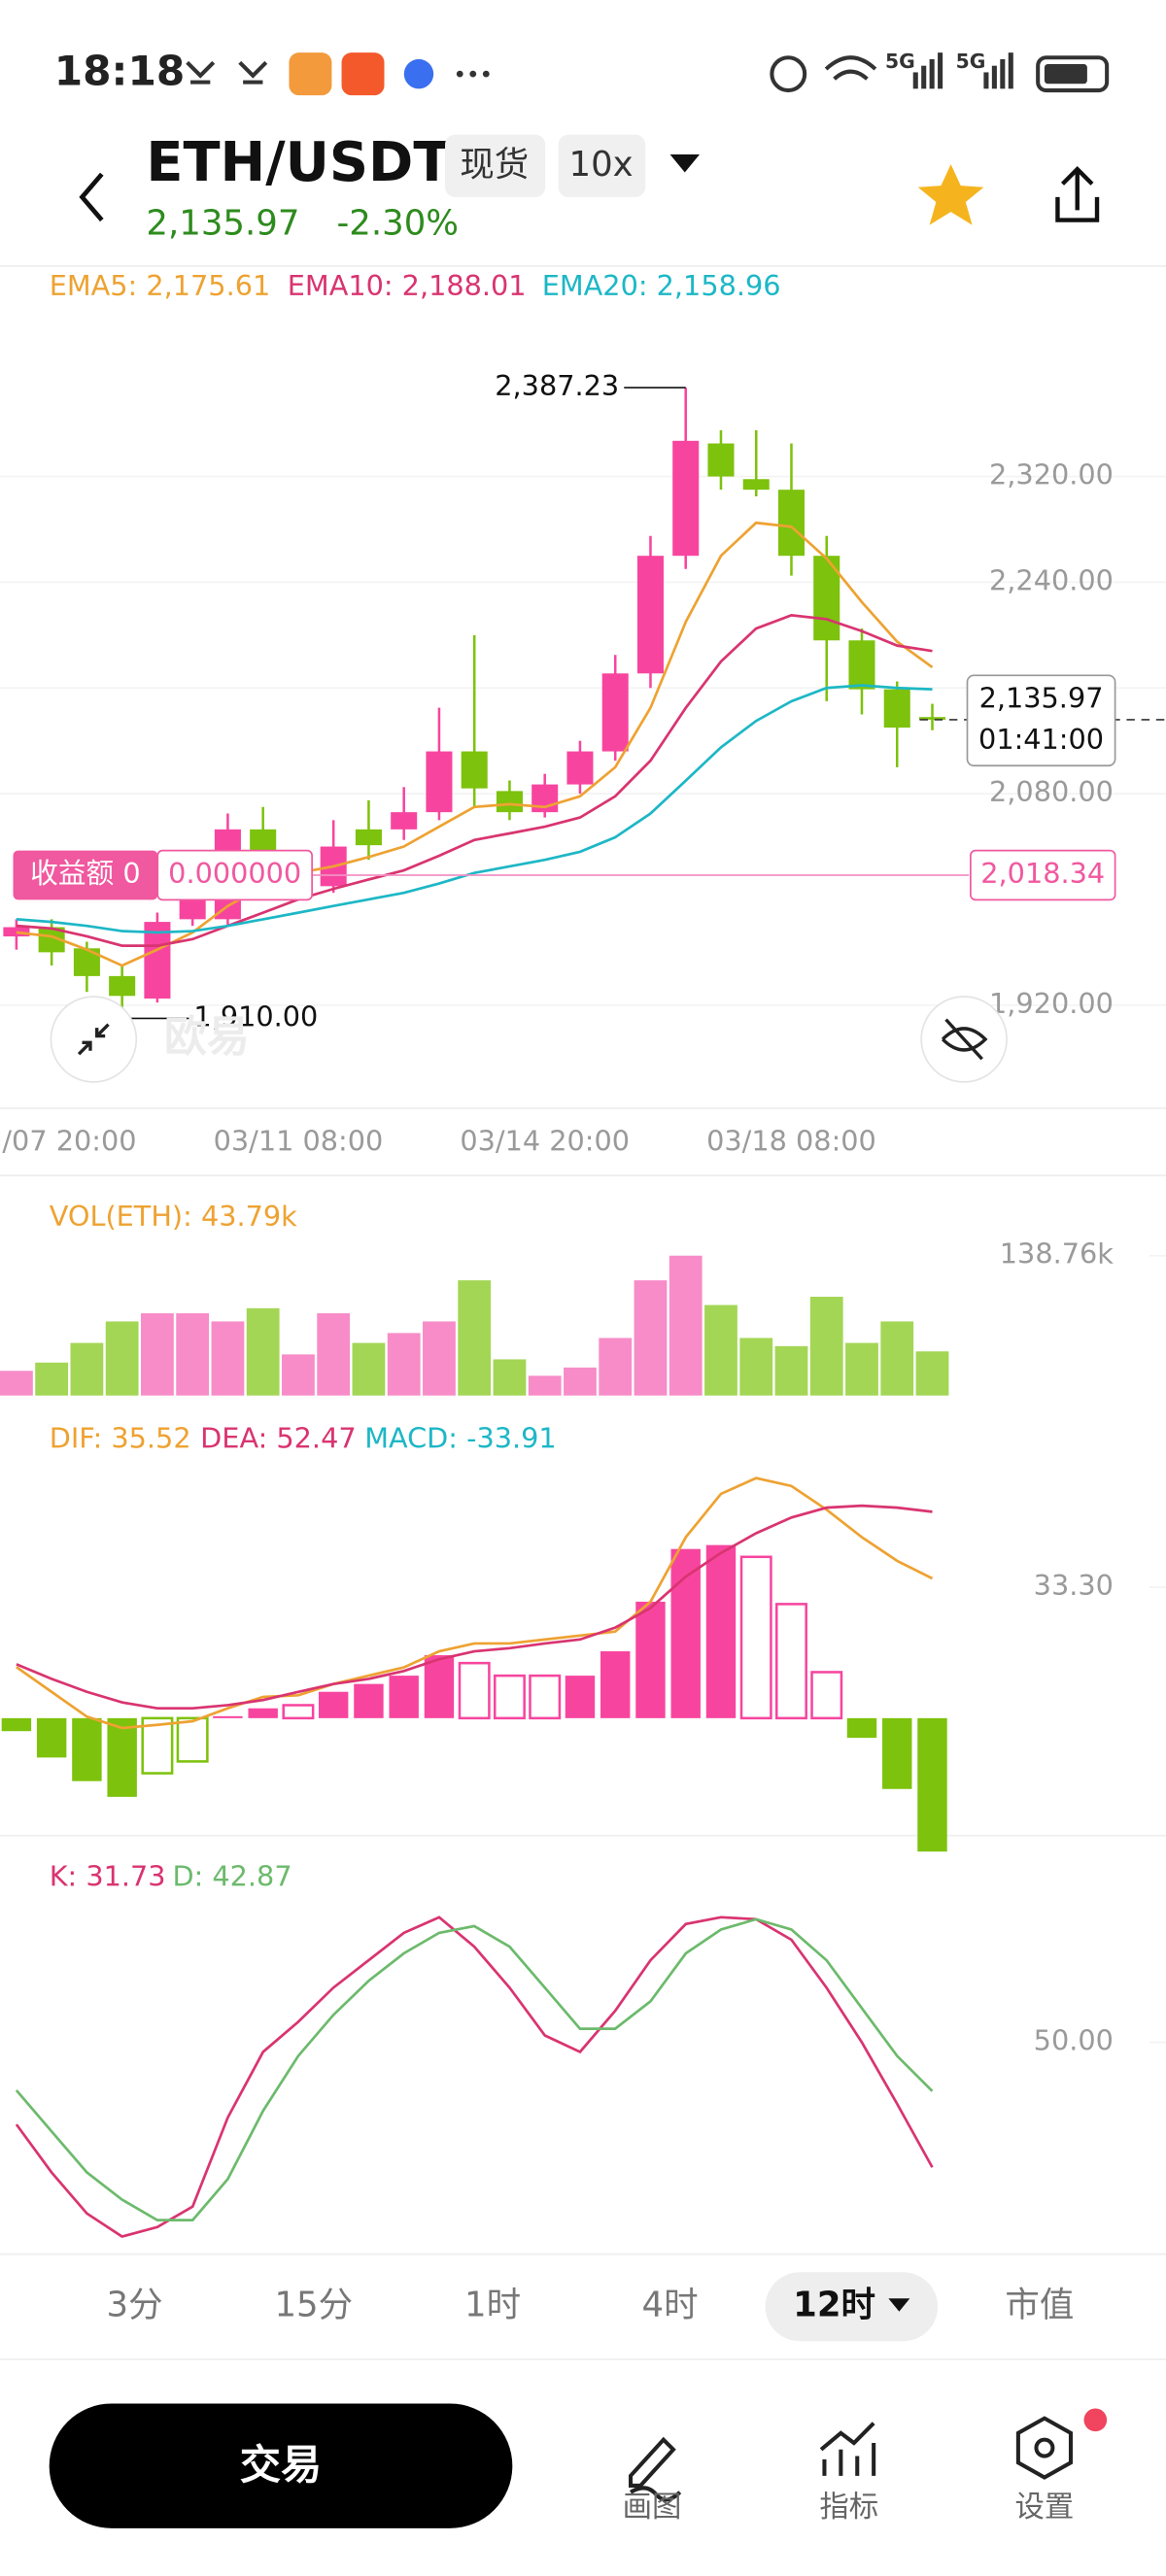  What do you see at coordinates (670, 2305) in the screenshot?
I see `timeframe-option: 4时` at bounding box center [670, 2305].